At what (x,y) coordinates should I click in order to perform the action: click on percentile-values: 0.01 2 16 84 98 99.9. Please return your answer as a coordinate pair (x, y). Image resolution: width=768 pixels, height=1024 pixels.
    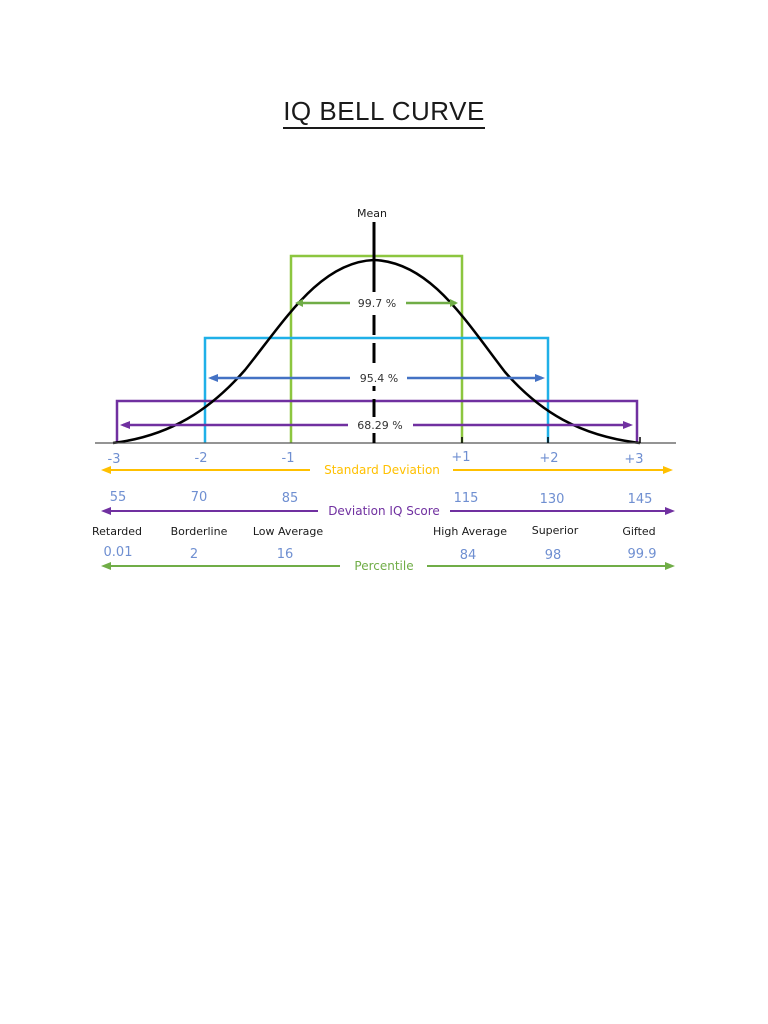
    Looking at the image, I should click on (380, 554).